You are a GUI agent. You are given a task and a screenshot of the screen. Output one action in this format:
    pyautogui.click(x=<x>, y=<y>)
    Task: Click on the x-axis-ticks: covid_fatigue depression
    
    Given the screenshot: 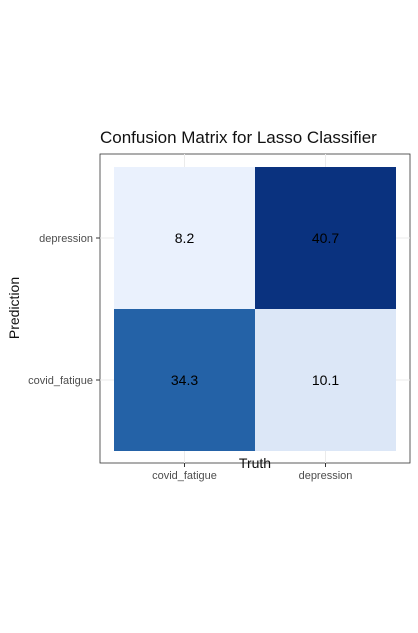 What is the action you would take?
    pyautogui.click(x=252, y=472)
    